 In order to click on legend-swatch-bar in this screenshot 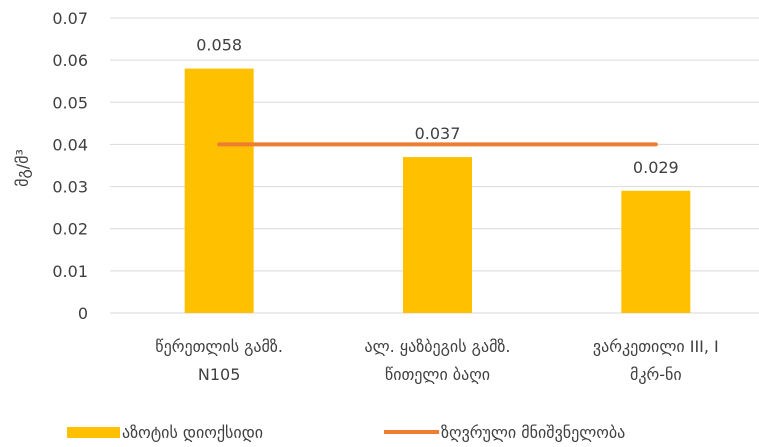, I will do `click(93, 432)`.